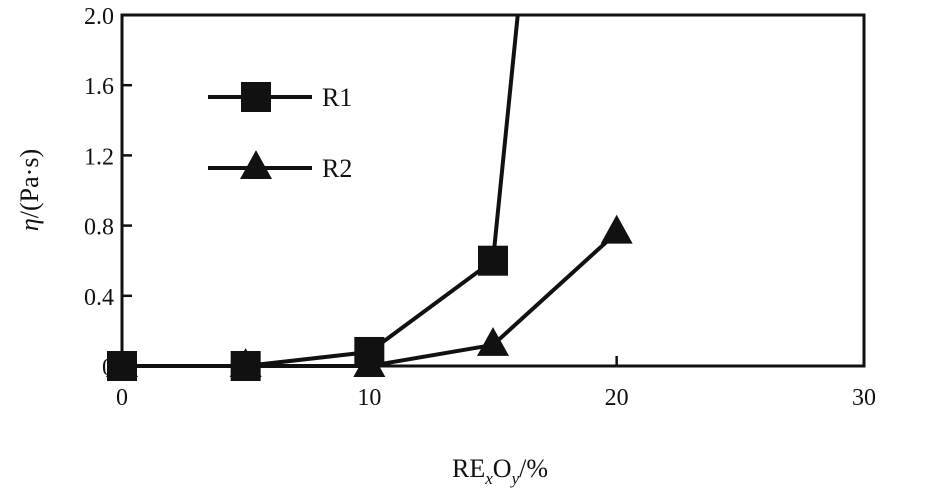  I want to click on y-tick-label: 2.0, so click(99, 17).